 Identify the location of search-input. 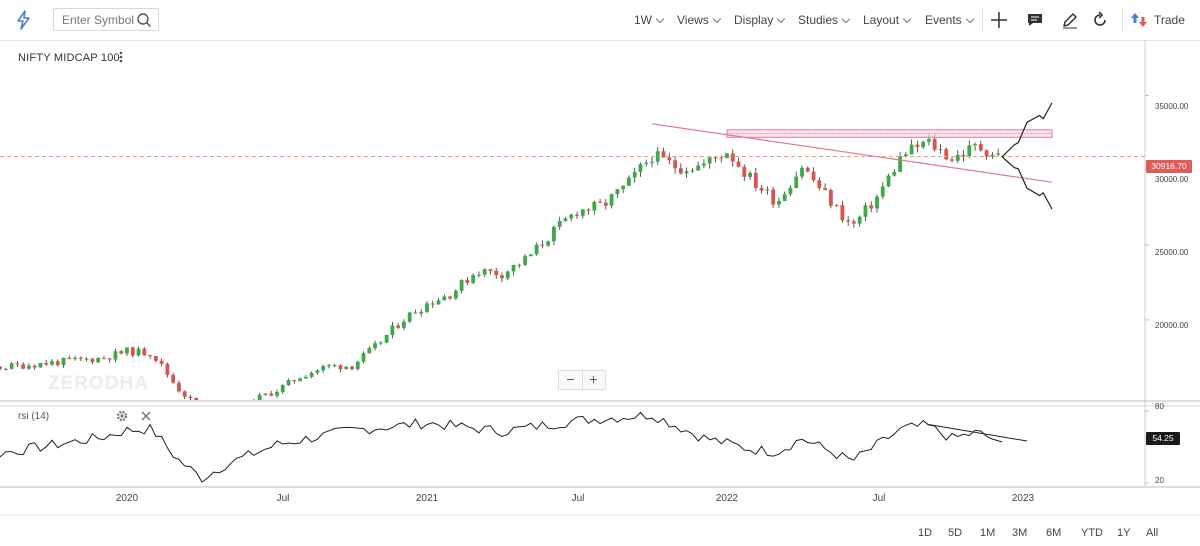
(98, 19).